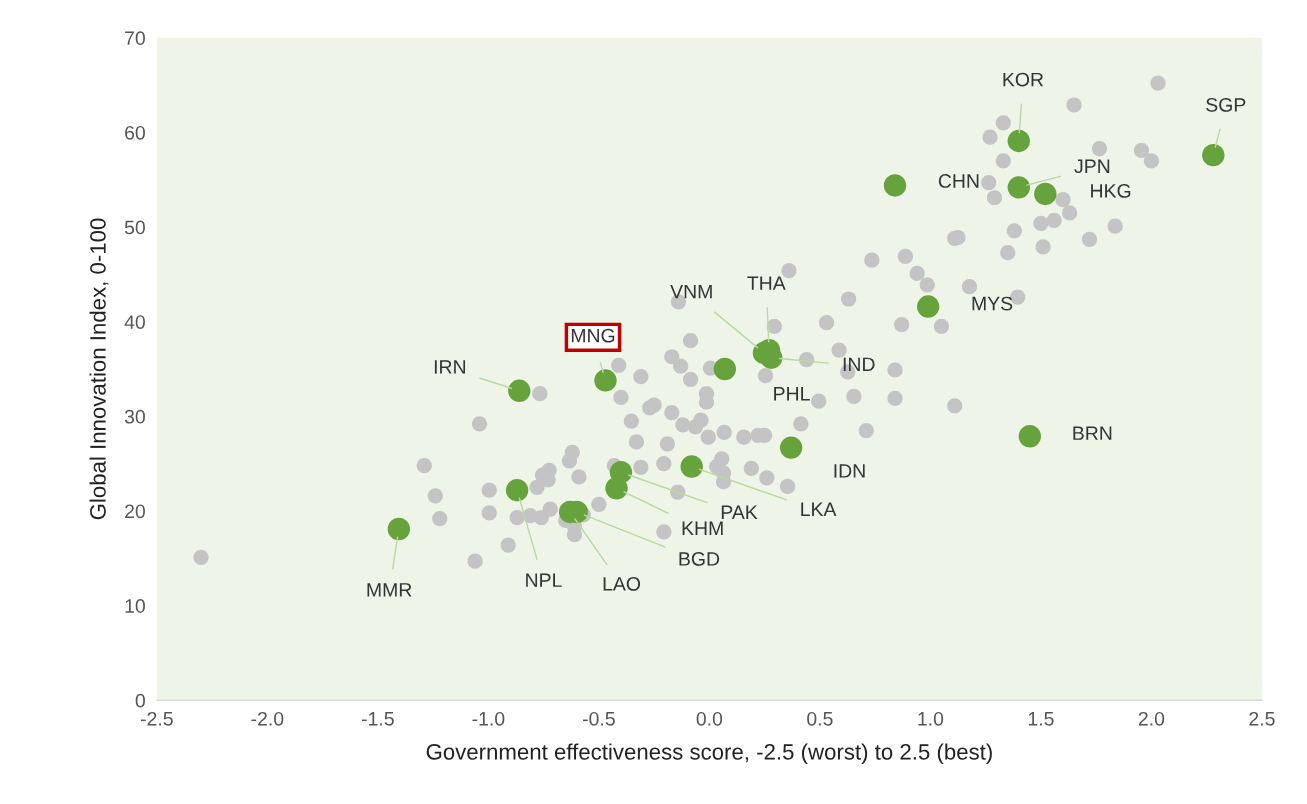 This screenshot has width=1307, height=804. Describe the element at coordinates (135, 606) in the screenshot. I see `y-tick-label: 10` at that location.